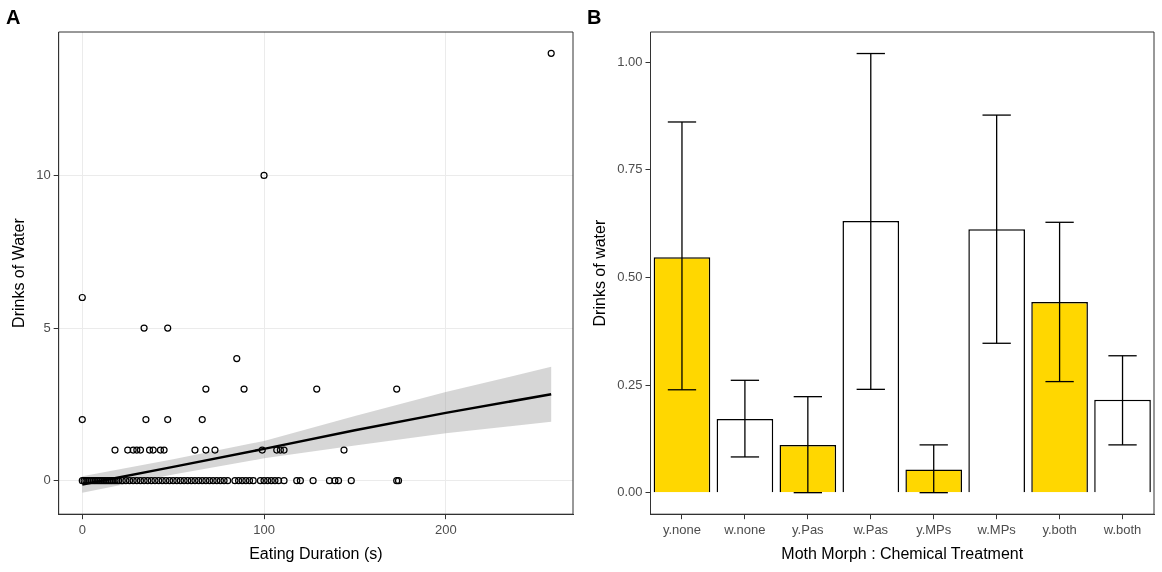 The height and width of the screenshot is (572, 1162). Describe the element at coordinates (630, 492) in the screenshot. I see `y-tick-label: 0.00` at that location.